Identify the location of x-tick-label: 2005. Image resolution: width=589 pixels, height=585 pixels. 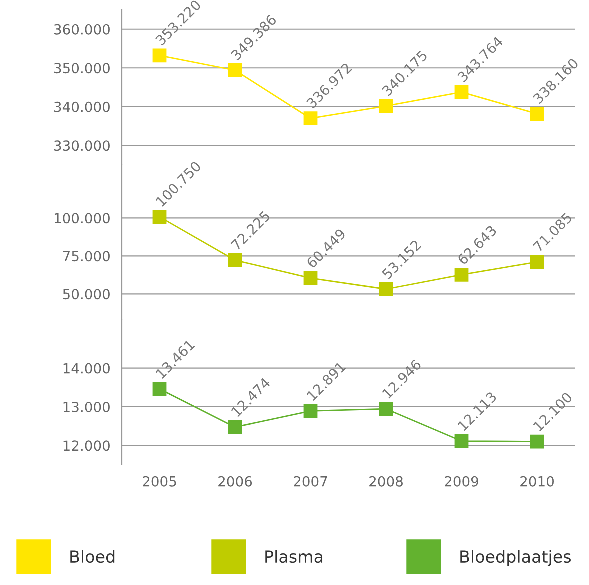
(159, 481).